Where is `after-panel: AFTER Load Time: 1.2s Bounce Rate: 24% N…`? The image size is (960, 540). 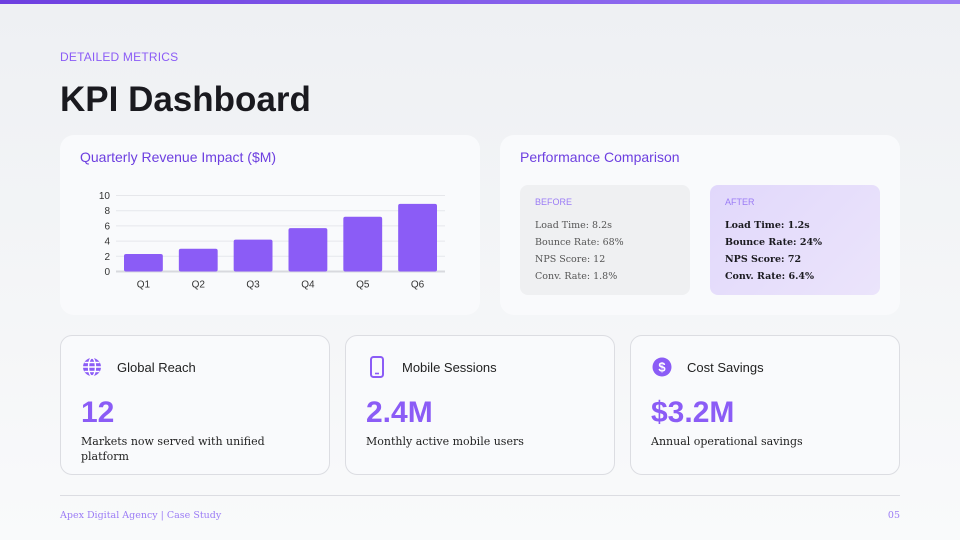
after-panel: AFTER Load Time: 1.2s Bounce Rate: 24% N… is located at coordinates (795, 240).